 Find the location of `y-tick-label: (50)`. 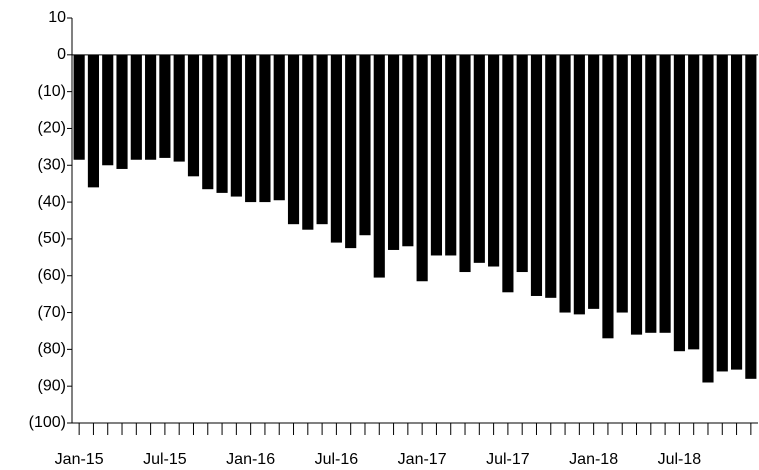

y-tick-label: (50) is located at coordinates (52, 238).